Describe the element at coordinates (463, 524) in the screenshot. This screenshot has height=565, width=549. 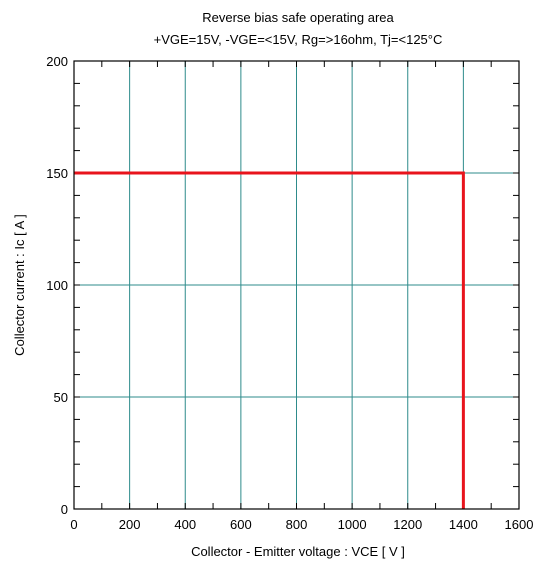
I see `x-tick-label: 1400` at that location.